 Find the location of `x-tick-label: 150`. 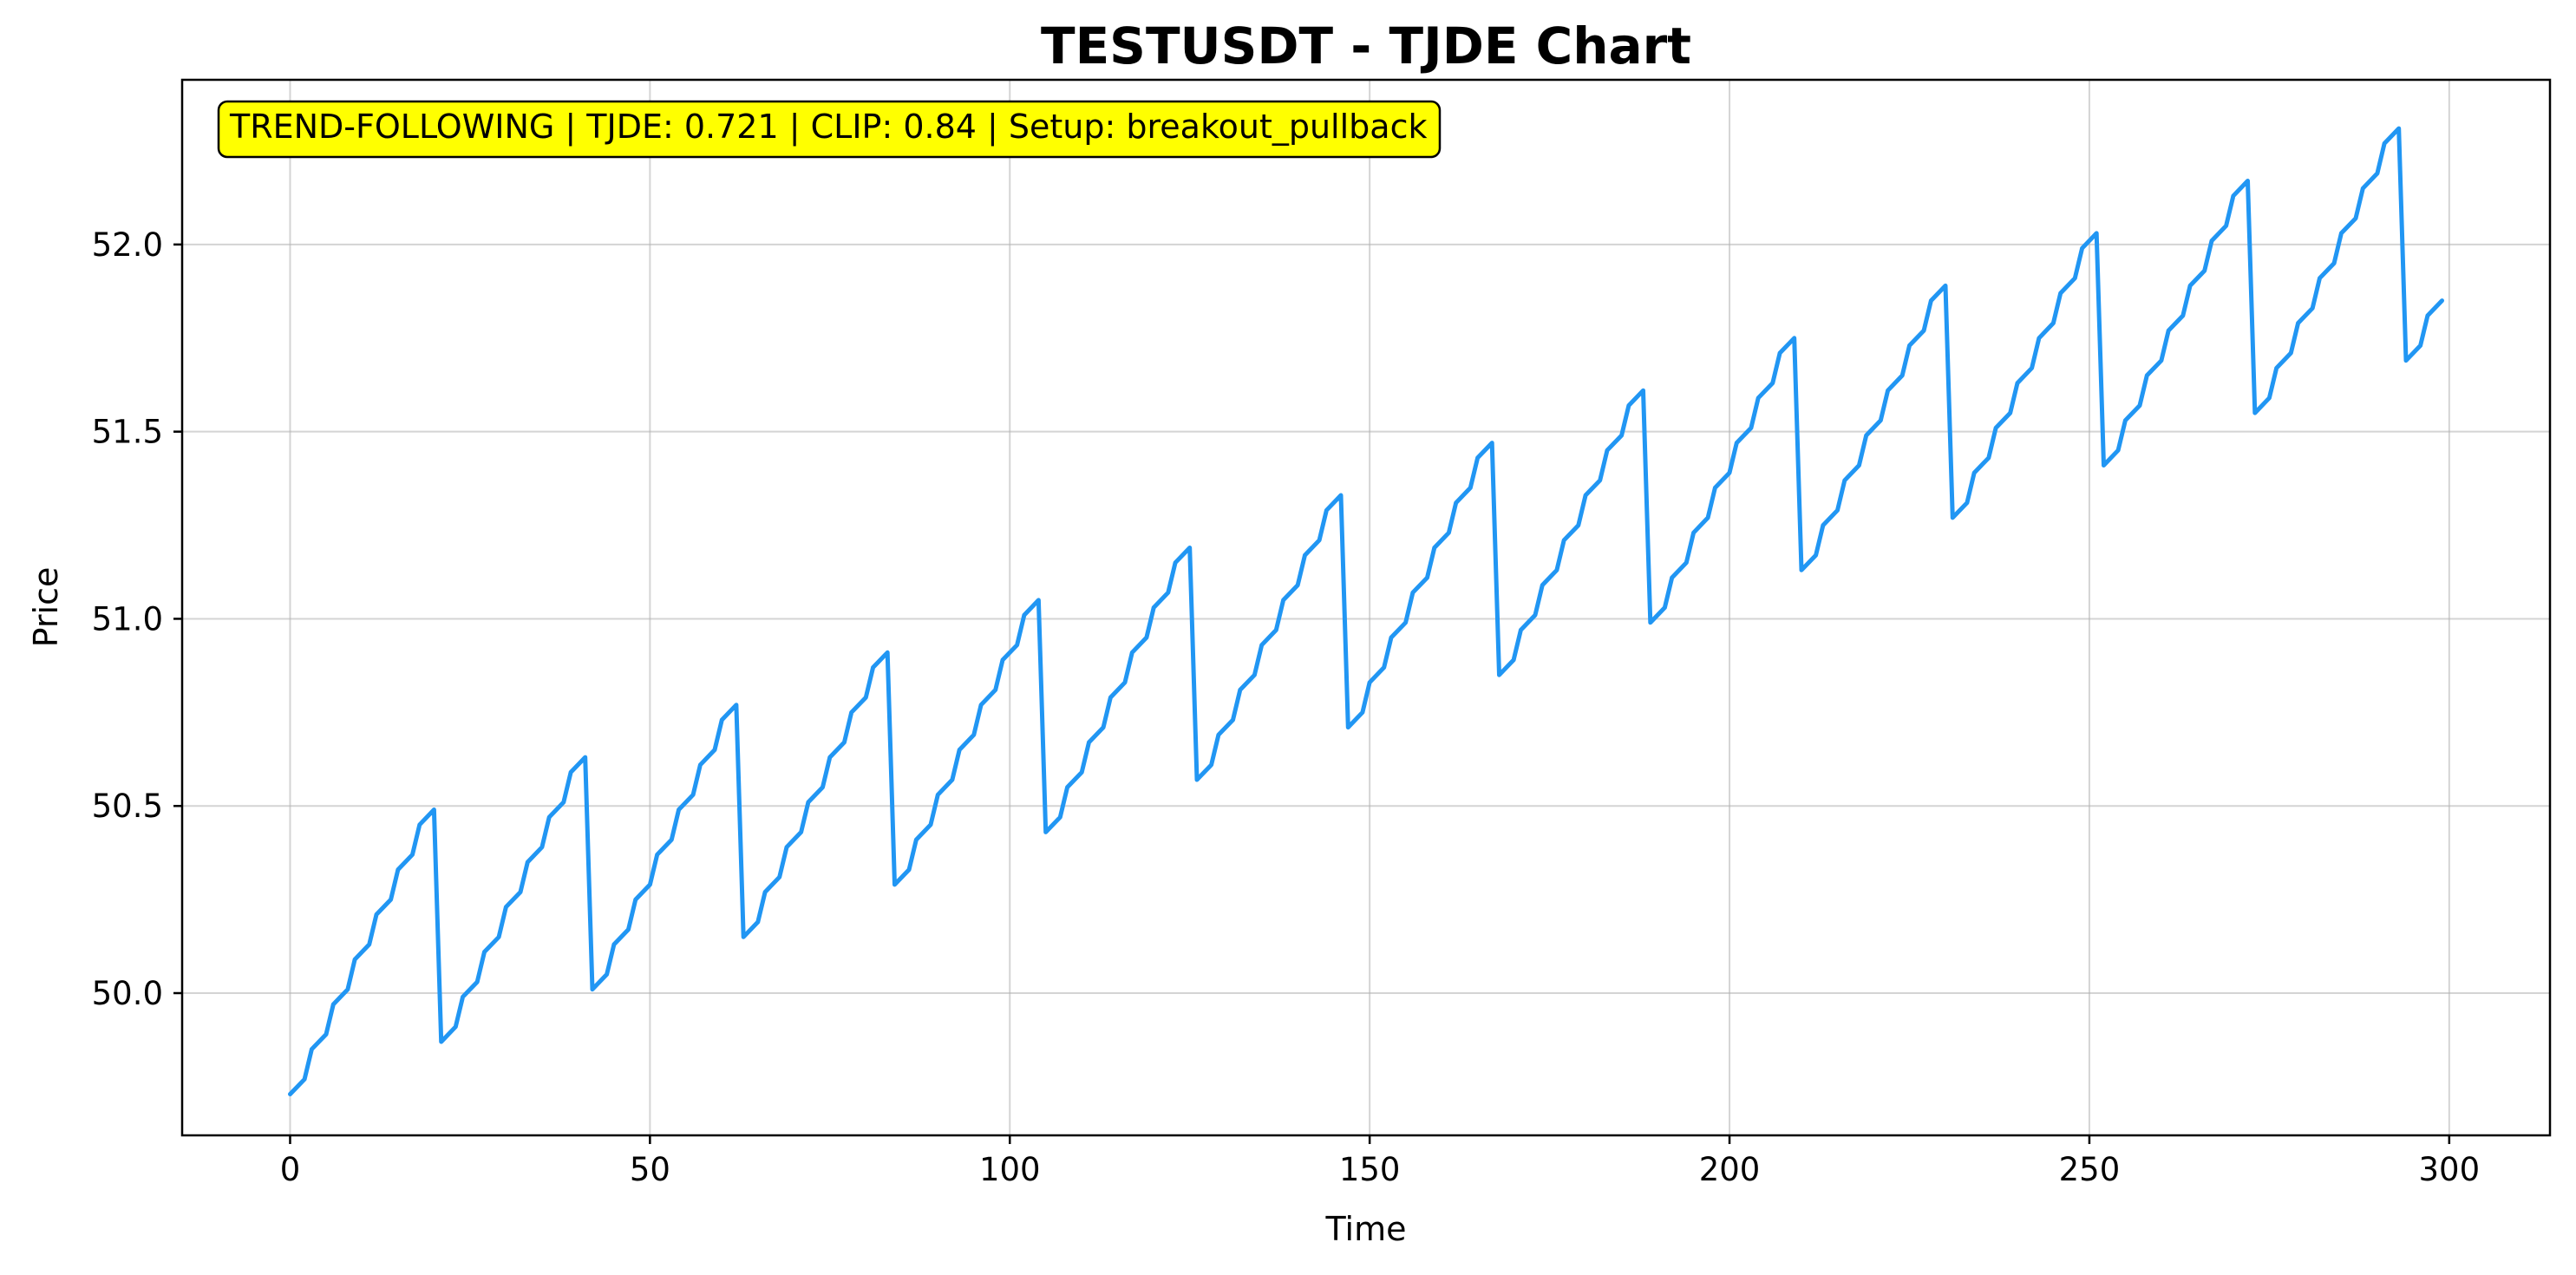

x-tick-label: 150 is located at coordinates (1370, 1169).